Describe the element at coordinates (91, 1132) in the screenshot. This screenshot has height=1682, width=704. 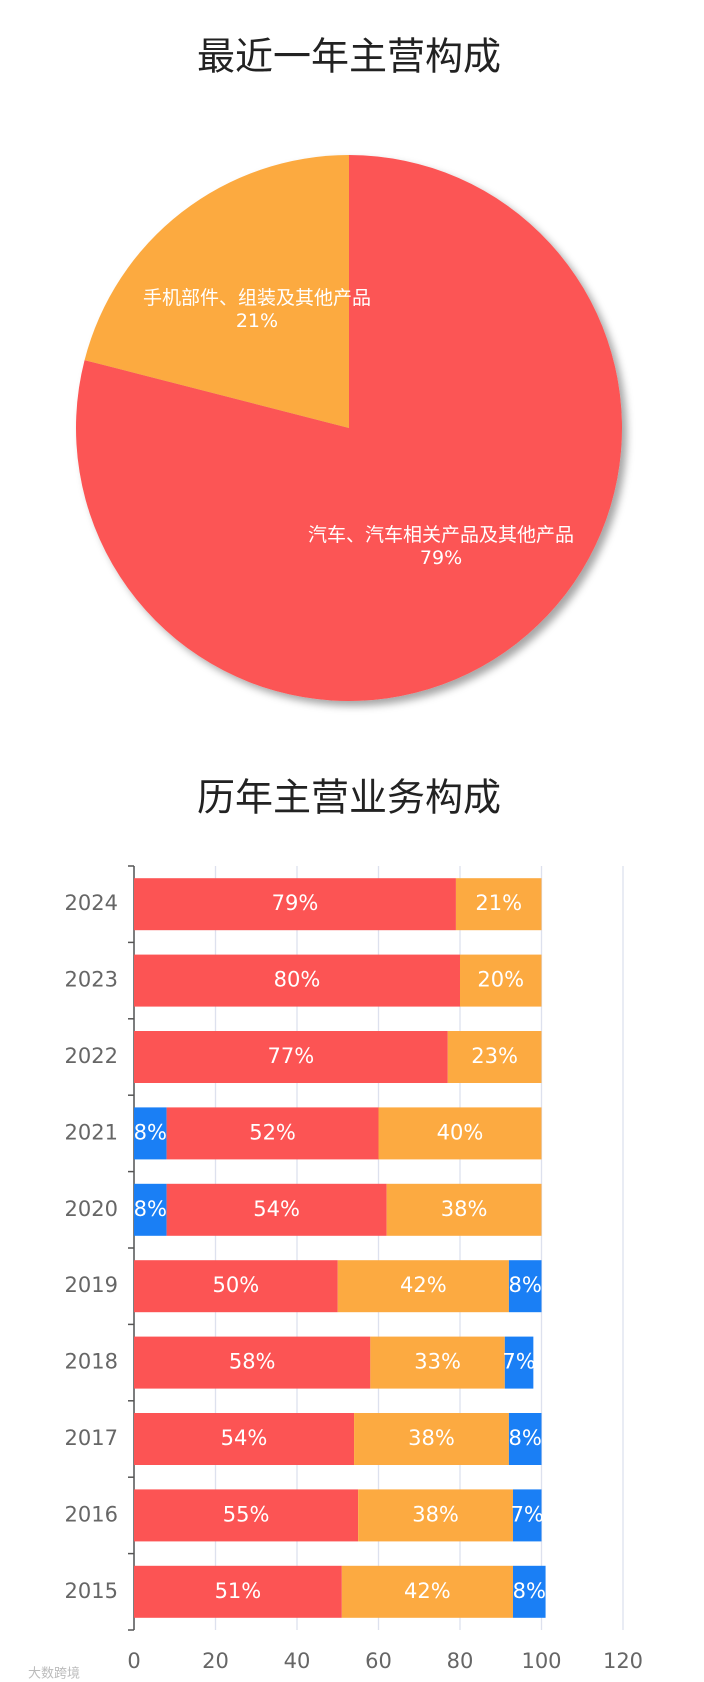
I see `y-tick-label: 2021` at that location.